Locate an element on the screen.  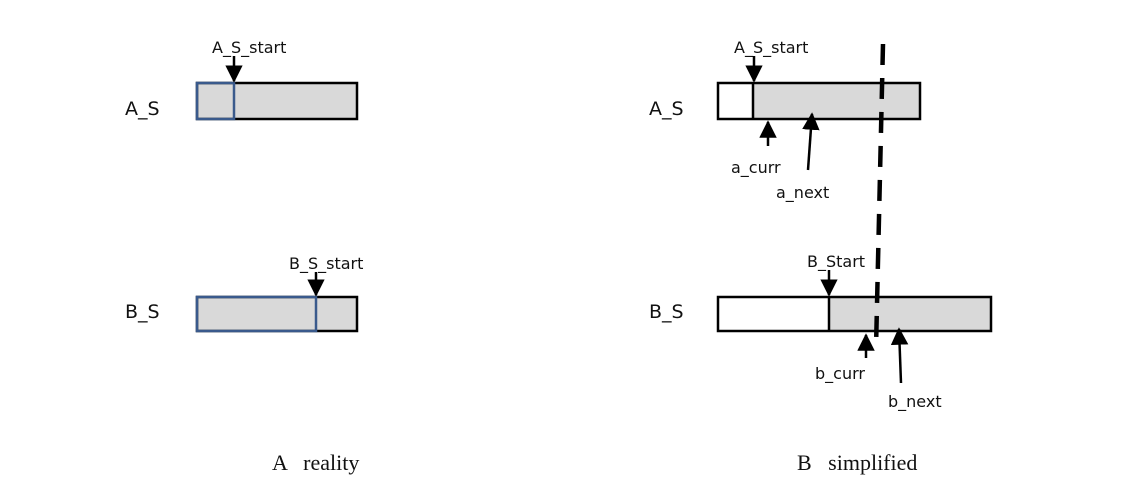
panel-b-row-b-label: B_S is located at coordinates (666, 312).